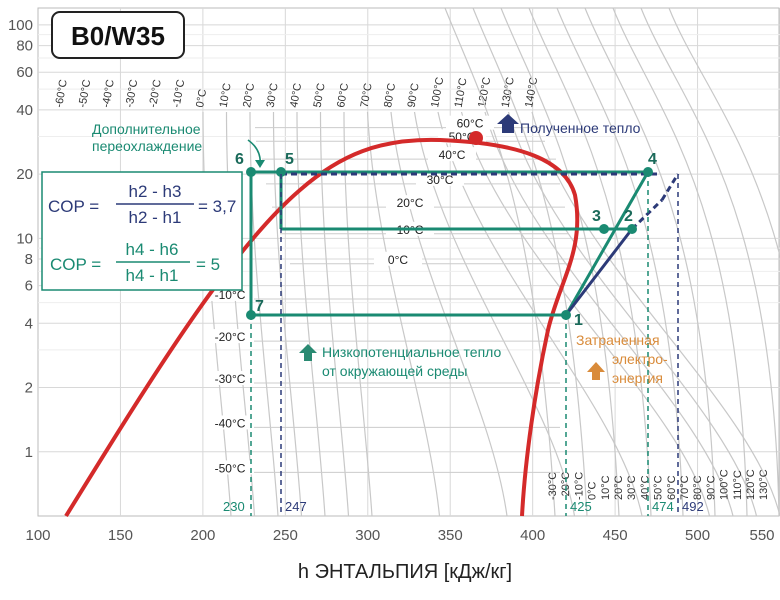 This screenshot has height=600, width=780. I want to click on cycle-point-label: 7, so click(259, 306).